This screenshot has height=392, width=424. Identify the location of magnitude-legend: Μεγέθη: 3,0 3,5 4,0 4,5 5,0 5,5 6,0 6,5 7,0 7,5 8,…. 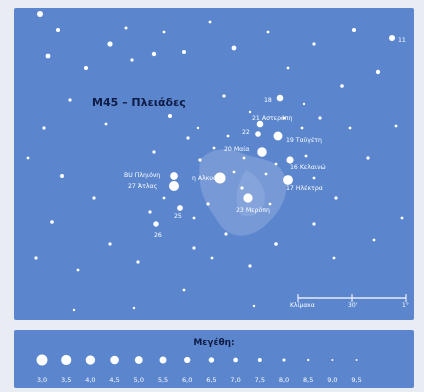
(214, 359).